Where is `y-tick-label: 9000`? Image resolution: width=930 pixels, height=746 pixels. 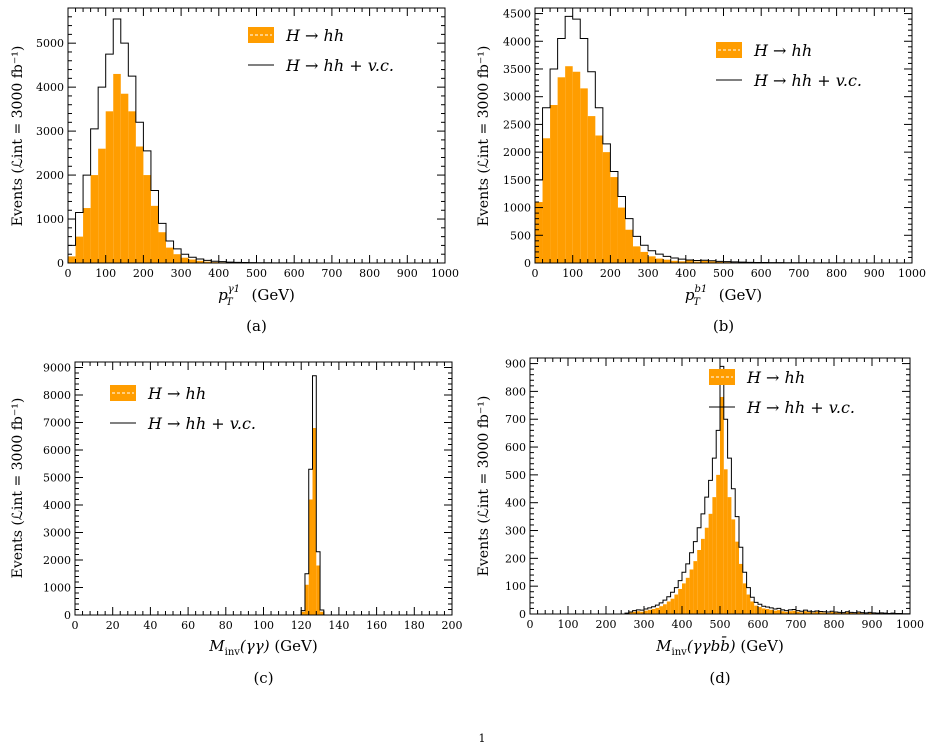 y-tick-label: 9000 is located at coordinates (57, 368).